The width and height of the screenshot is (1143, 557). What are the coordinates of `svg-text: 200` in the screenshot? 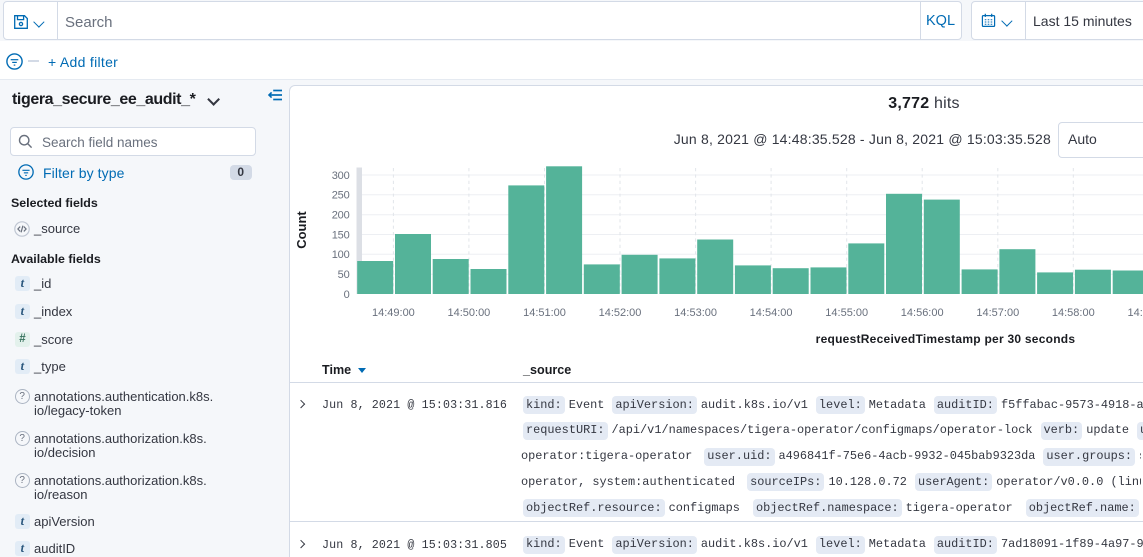 It's located at (341, 216).